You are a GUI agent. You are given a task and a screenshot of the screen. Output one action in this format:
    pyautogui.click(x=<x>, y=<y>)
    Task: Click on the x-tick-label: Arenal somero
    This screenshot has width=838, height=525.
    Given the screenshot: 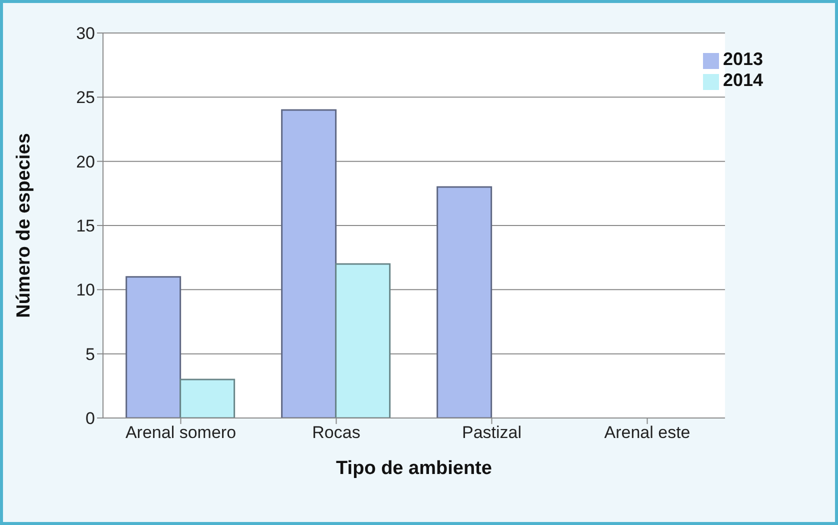 What is the action you would take?
    pyautogui.click(x=180, y=432)
    